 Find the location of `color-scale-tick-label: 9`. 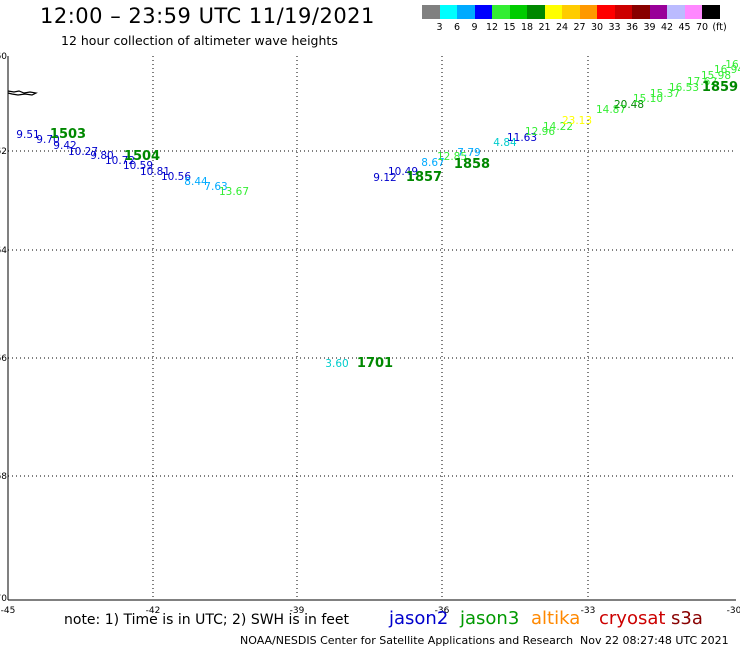

color-scale-tick-label: 9 is located at coordinates (474, 27).